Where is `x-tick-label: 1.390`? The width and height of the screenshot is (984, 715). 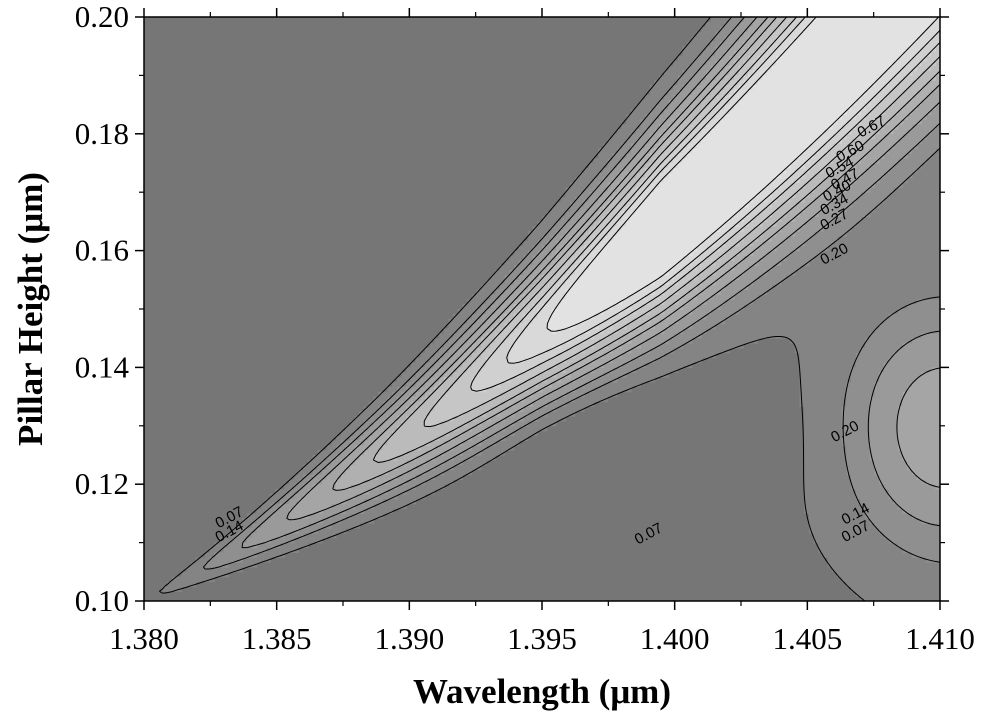
x-tick-label: 1.390 is located at coordinates (409, 638).